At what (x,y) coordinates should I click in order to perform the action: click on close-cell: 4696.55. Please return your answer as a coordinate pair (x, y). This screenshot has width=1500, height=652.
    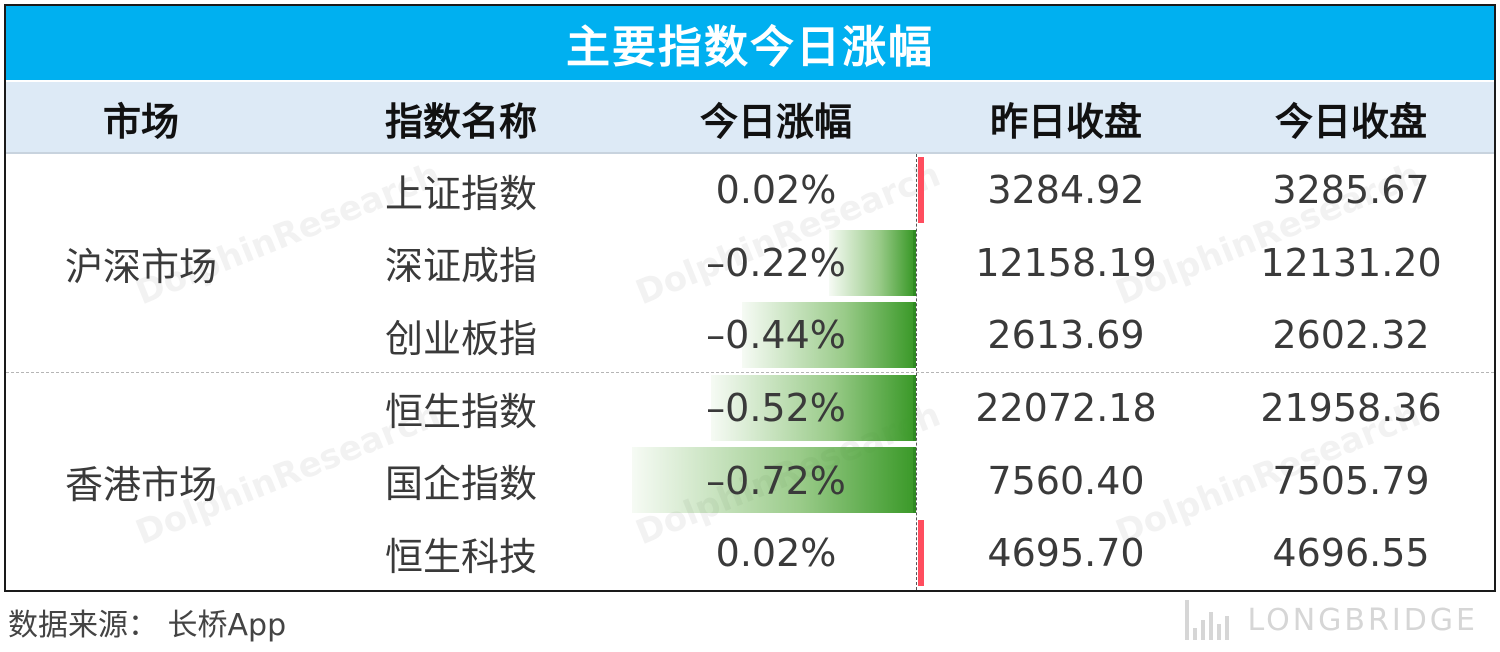
    Looking at the image, I should click on (1351, 553).